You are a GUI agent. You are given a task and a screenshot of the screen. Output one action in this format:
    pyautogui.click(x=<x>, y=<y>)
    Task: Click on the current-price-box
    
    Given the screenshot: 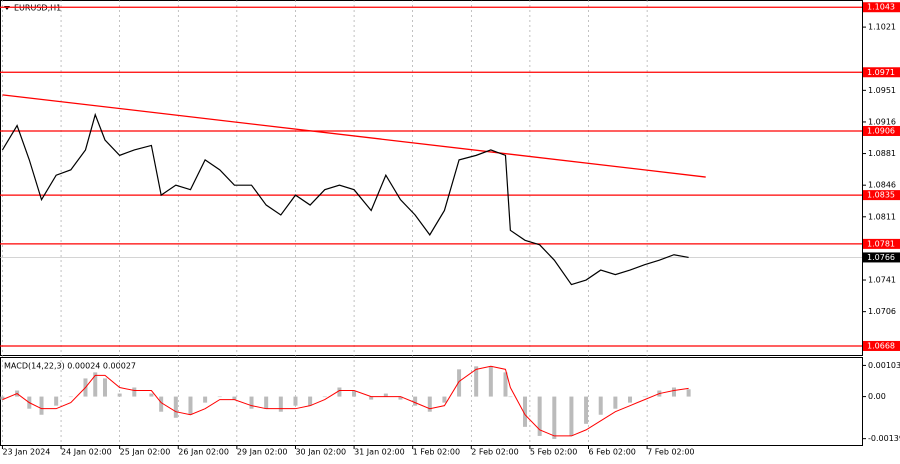 What is the action you would take?
    pyautogui.click(x=881, y=257)
    